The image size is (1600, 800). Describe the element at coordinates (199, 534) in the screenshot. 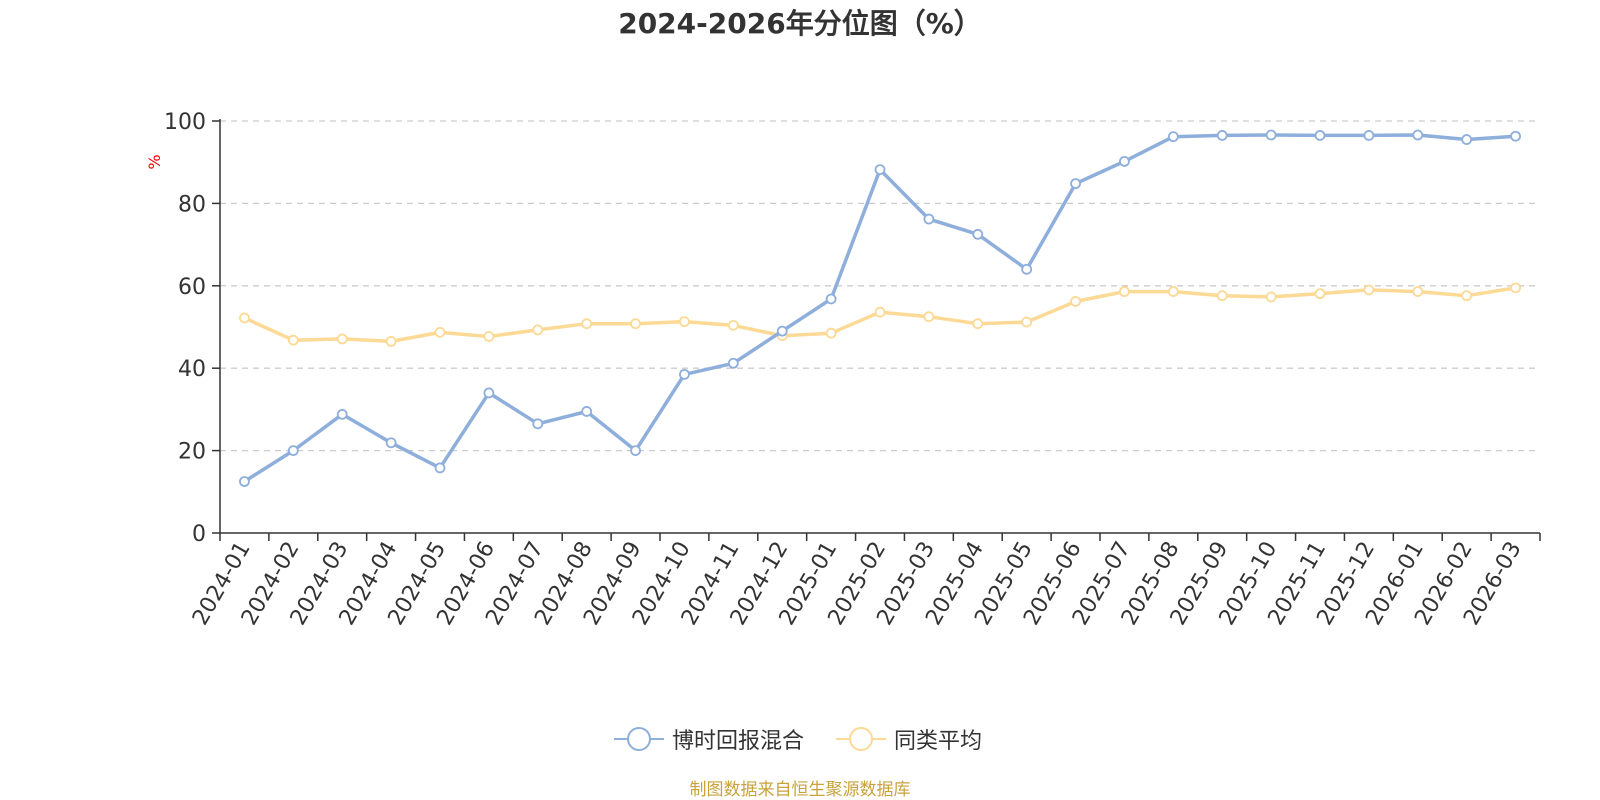

I see `y-tick-label: 0` at that location.